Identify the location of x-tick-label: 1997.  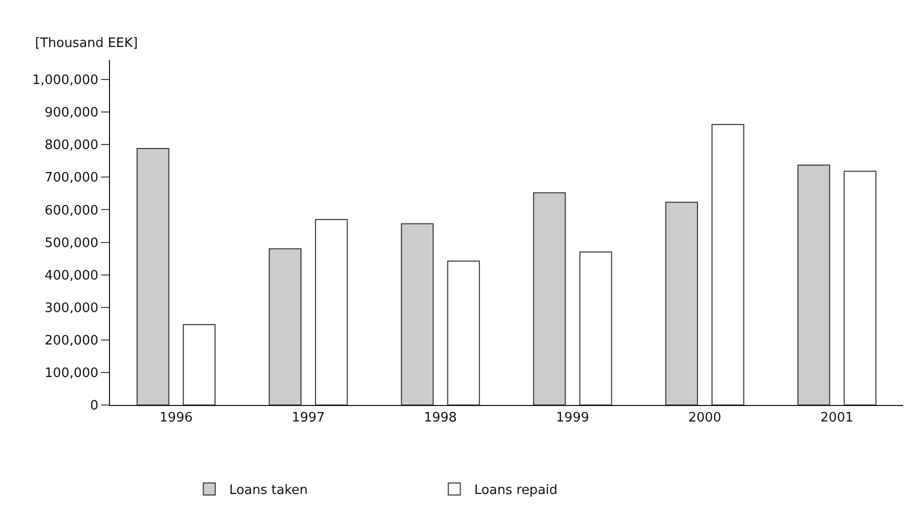
(308, 418).